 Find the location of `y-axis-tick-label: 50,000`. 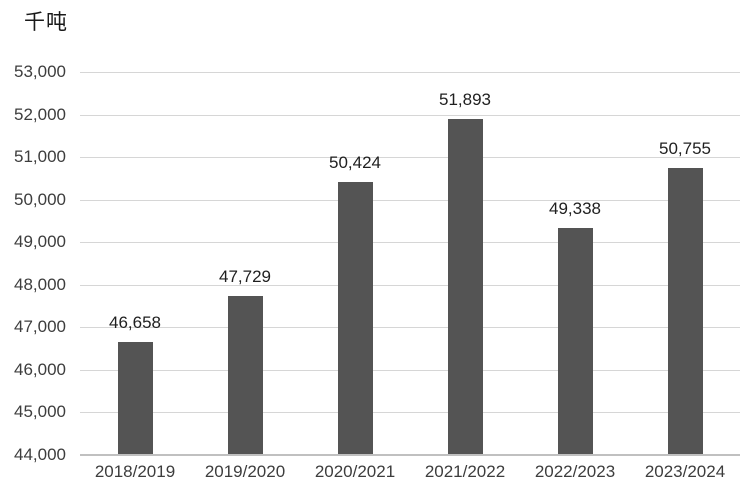

y-axis-tick-label: 50,000 is located at coordinates (40, 199).